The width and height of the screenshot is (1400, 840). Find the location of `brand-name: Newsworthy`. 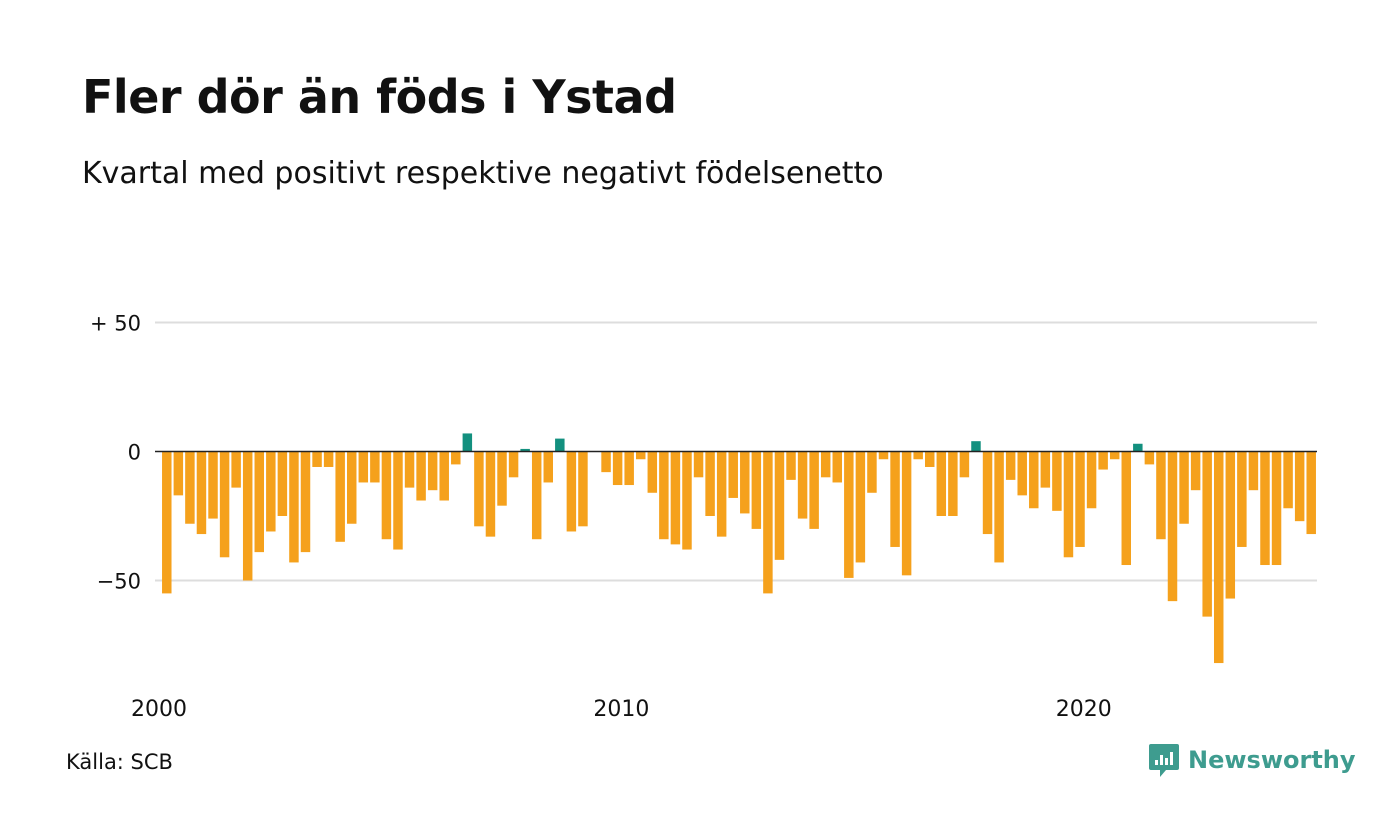

brand-name: Newsworthy is located at coordinates (1272, 760).